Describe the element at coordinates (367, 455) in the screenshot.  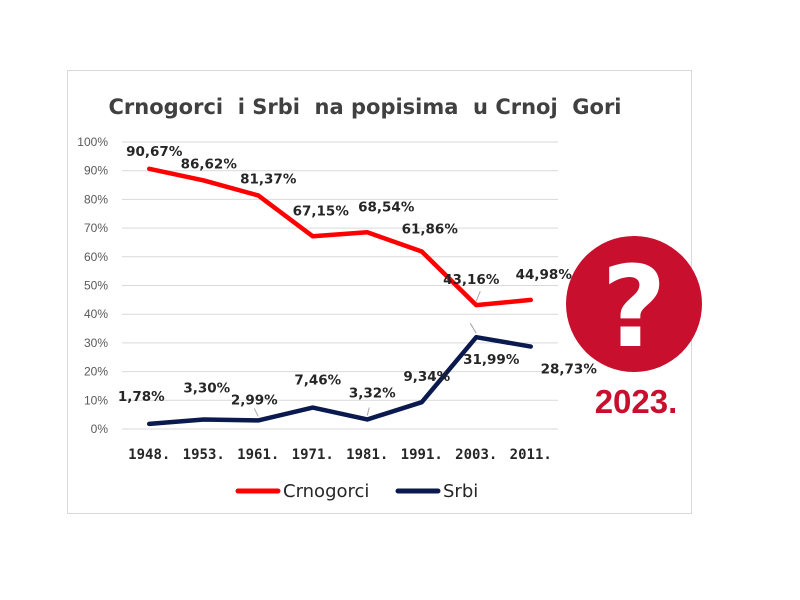
I see `x-tick-label: 1981.` at that location.